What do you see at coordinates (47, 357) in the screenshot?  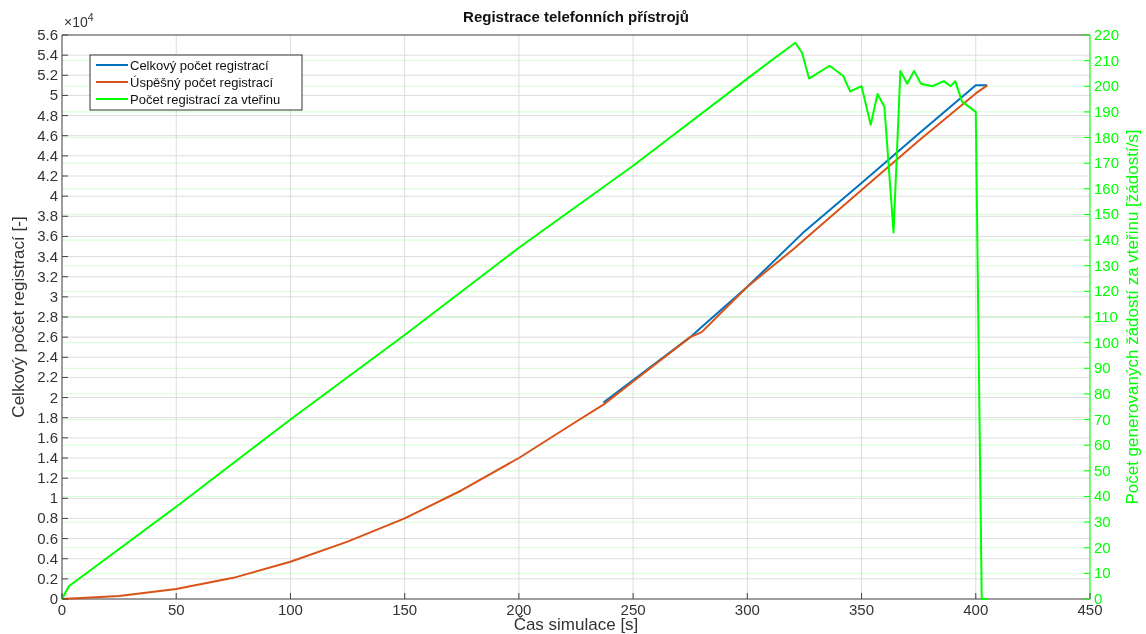 I see `y-tick-label: 2.4` at bounding box center [47, 357].